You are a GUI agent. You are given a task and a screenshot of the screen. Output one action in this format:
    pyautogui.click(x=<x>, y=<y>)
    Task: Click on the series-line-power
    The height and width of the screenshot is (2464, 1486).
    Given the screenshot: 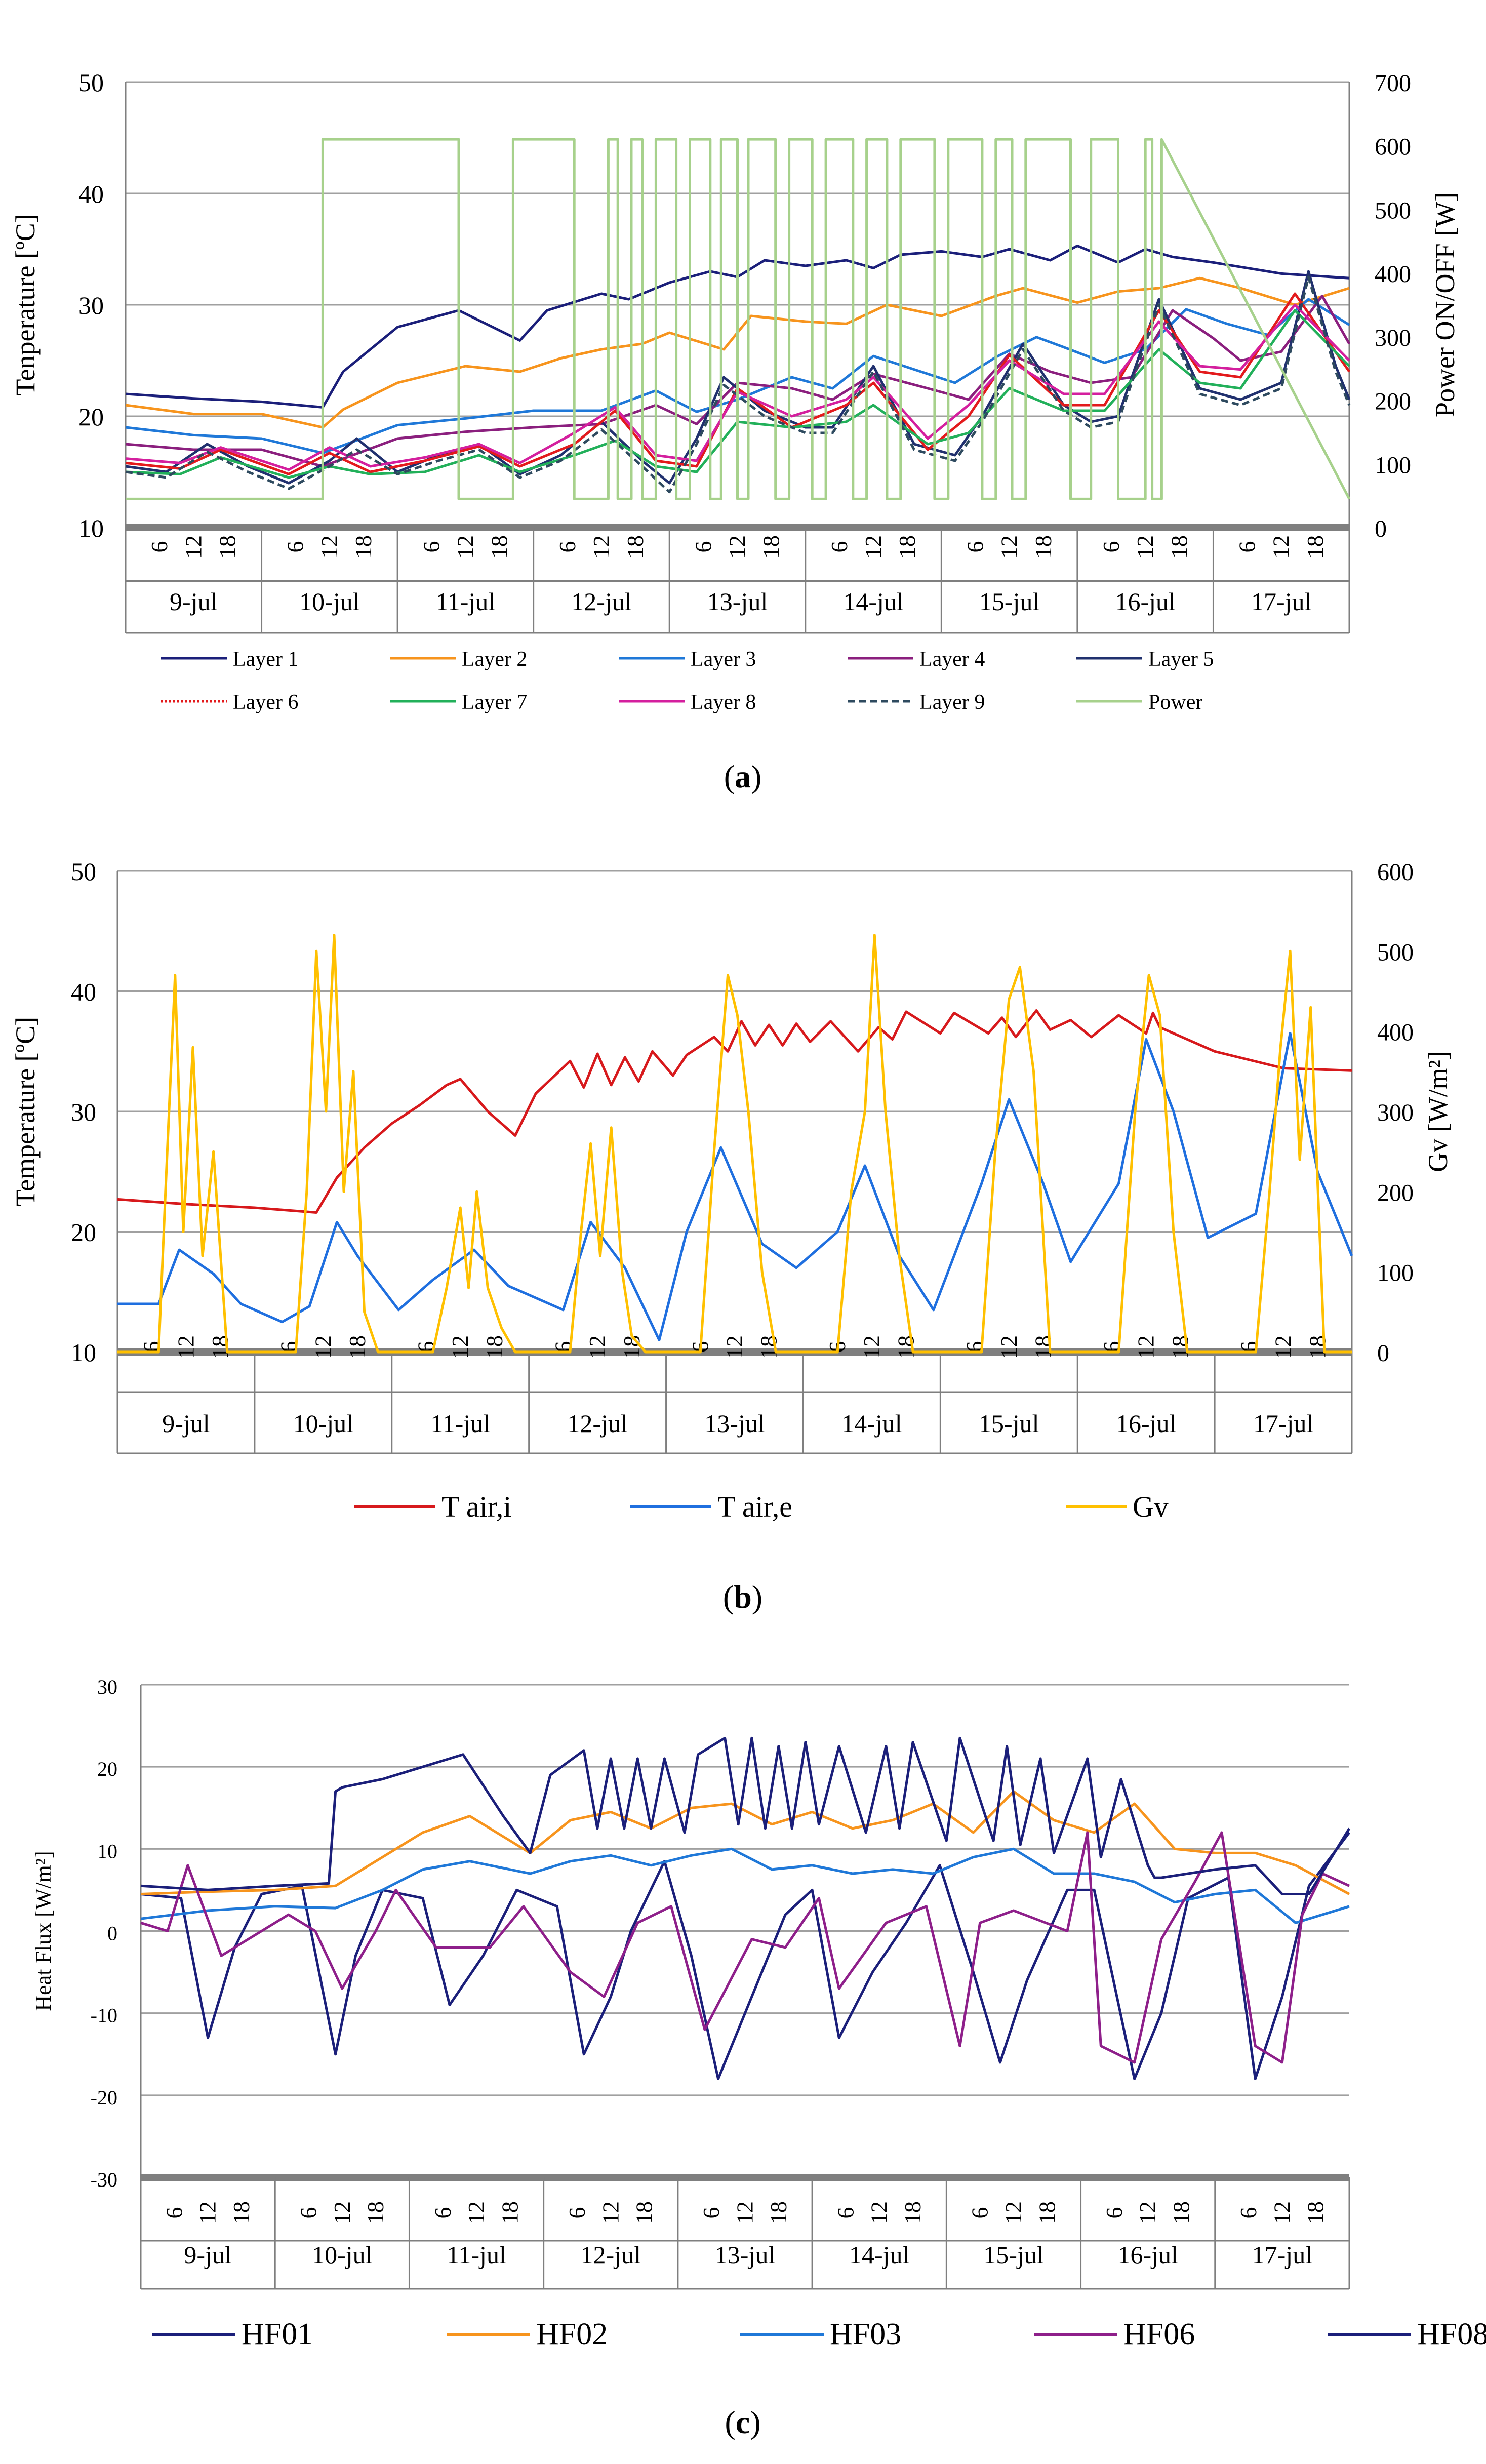 What is the action you would take?
    pyautogui.click(x=738, y=319)
    